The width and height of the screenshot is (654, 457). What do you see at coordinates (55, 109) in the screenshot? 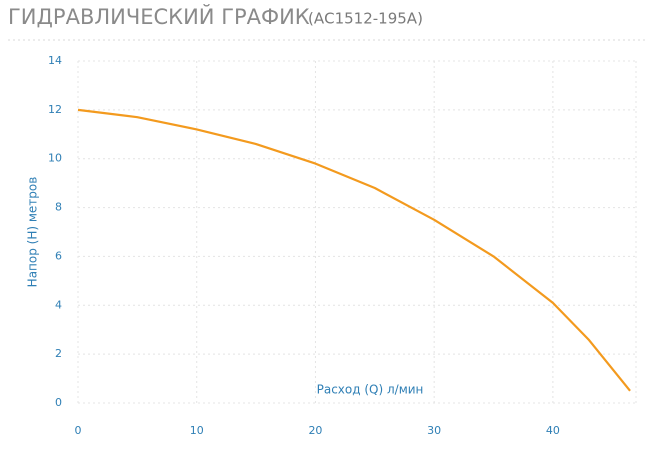
I see `y-tick-label: 12` at bounding box center [55, 109].